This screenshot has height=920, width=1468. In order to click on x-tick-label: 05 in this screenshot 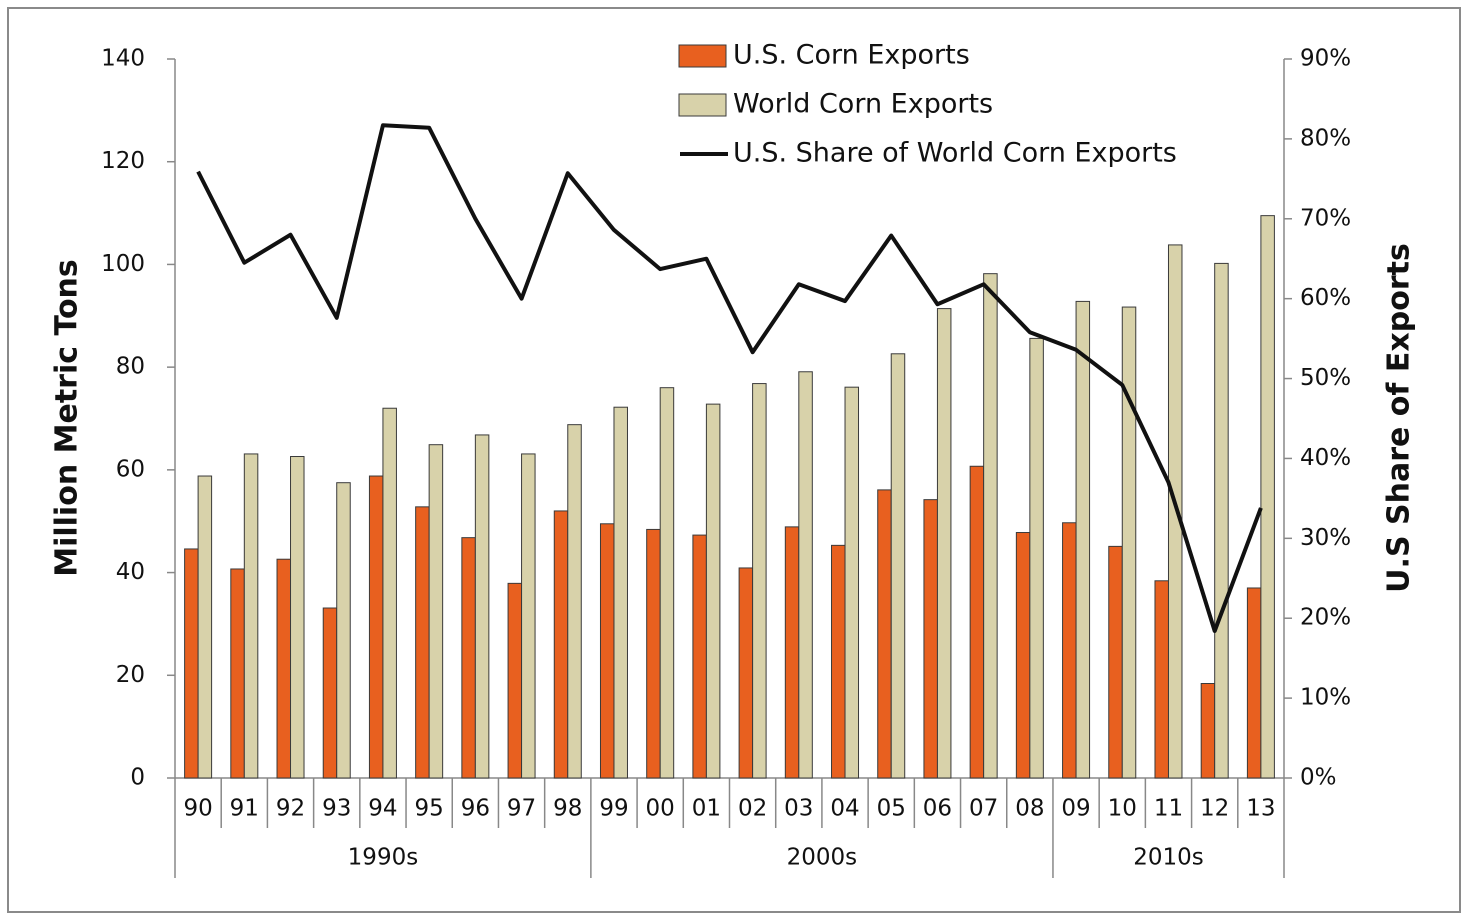, I will do `click(891, 809)`.